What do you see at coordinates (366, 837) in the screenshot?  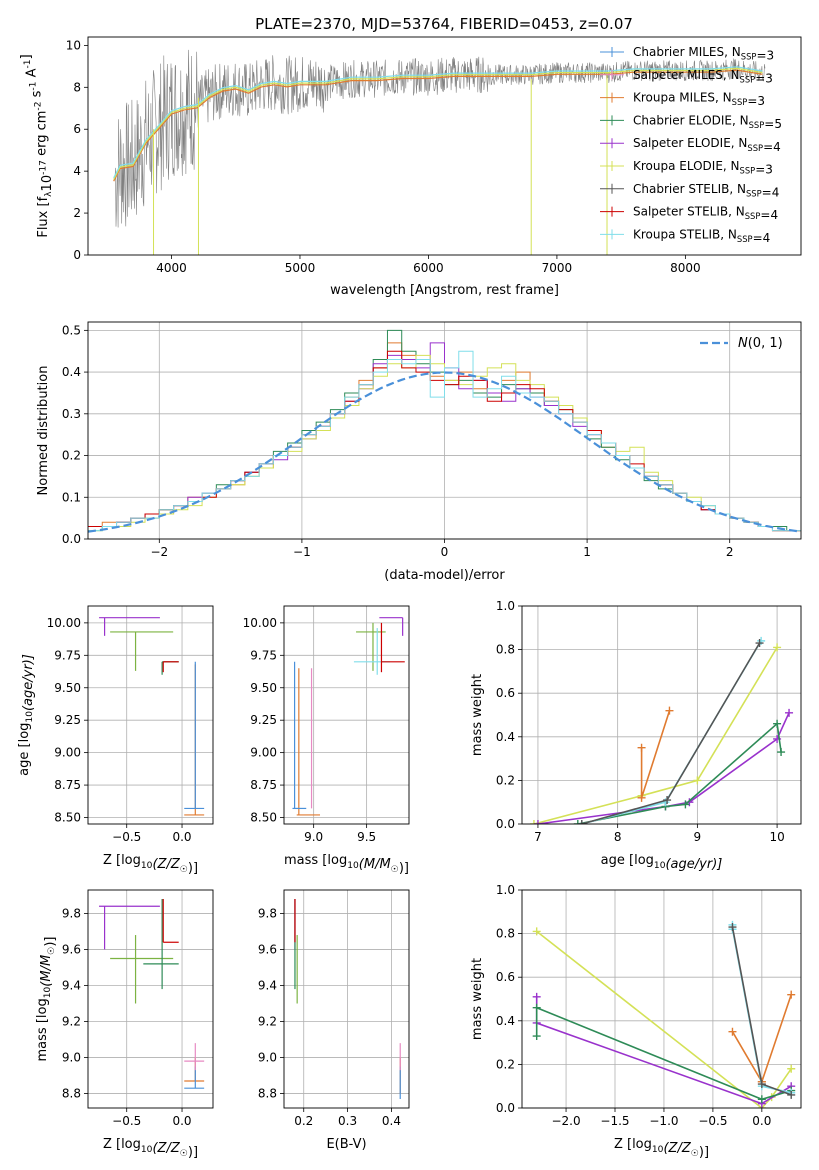 I see `x-tick-label: 9.5` at bounding box center [366, 837].